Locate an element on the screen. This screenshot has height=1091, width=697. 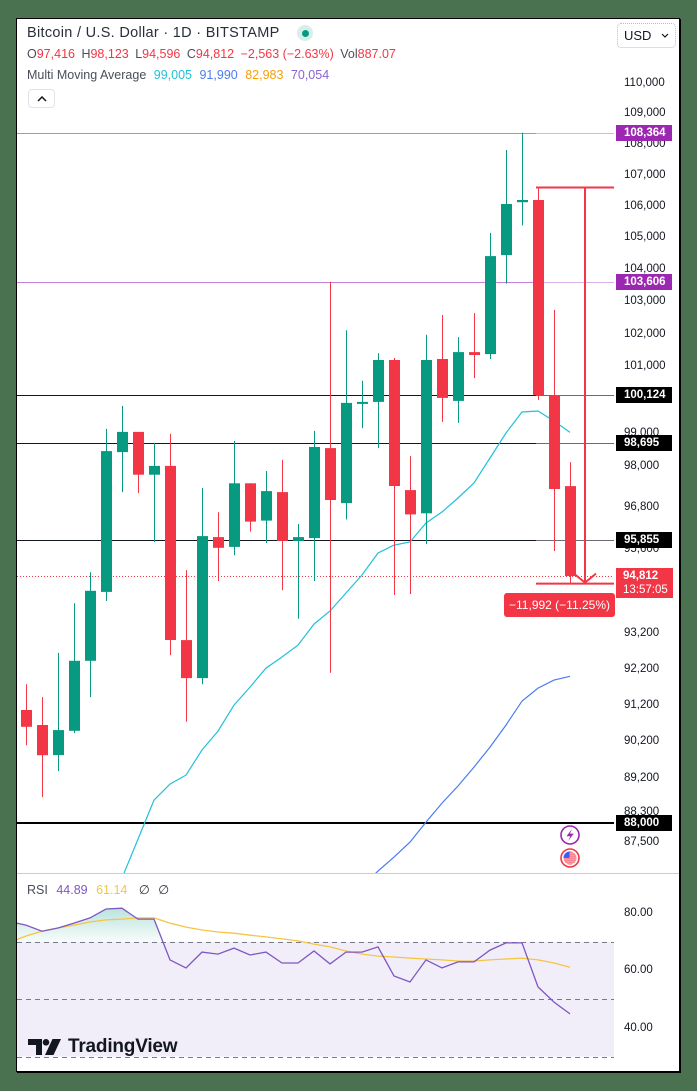
symbol-title: Bitcoin / U.S. Dollar · 1D · BITSTAMP is located at coordinates (153, 33).